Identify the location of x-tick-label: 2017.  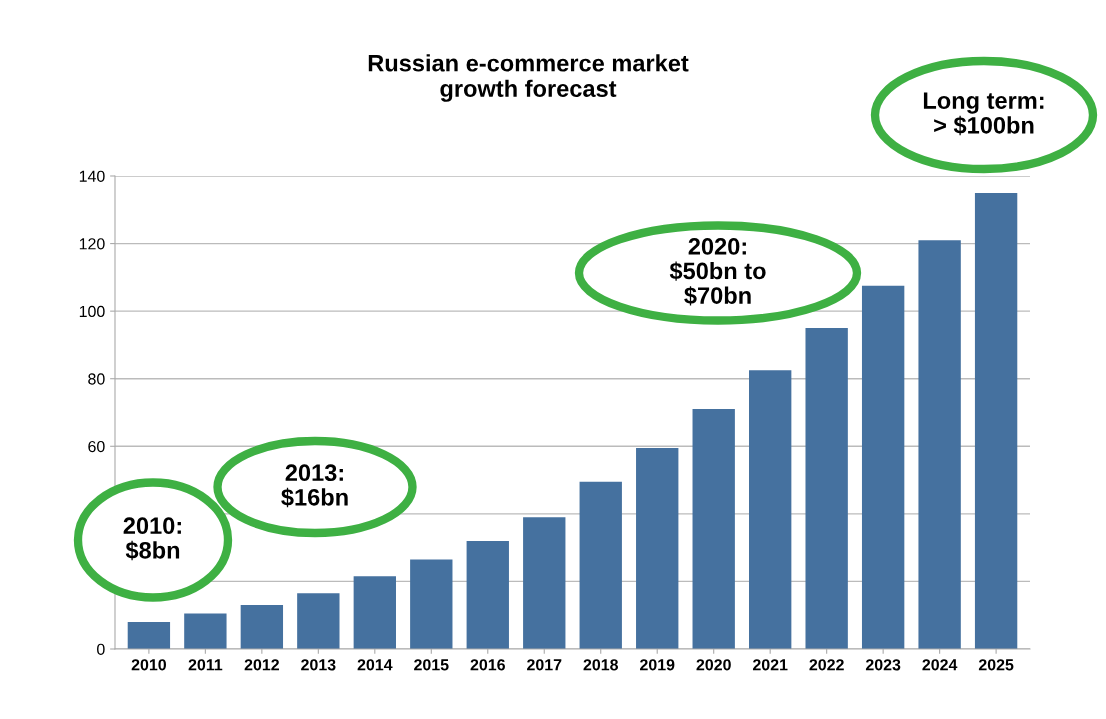
(544, 665).